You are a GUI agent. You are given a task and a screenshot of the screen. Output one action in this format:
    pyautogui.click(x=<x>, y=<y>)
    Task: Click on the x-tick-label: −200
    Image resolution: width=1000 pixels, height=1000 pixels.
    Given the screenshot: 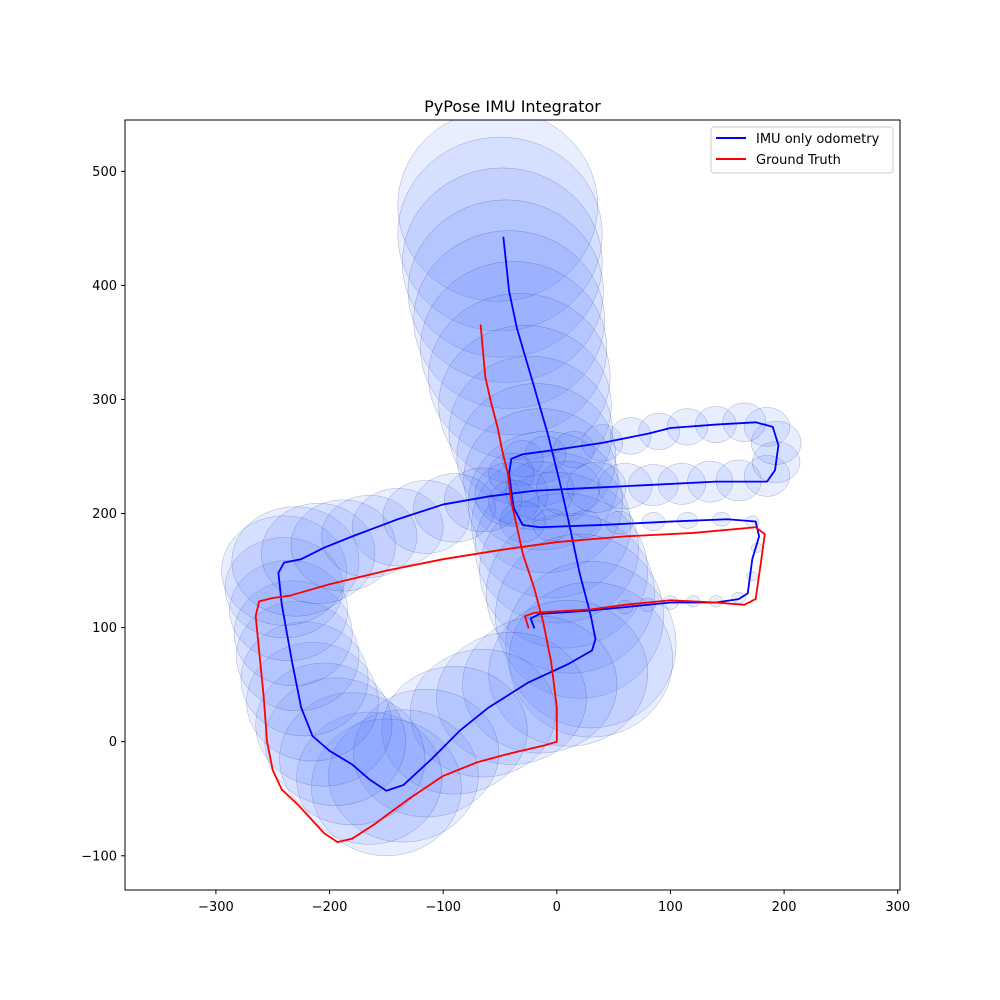 What is the action you would take?
    pyautogui.click(x=330, y=907)
    